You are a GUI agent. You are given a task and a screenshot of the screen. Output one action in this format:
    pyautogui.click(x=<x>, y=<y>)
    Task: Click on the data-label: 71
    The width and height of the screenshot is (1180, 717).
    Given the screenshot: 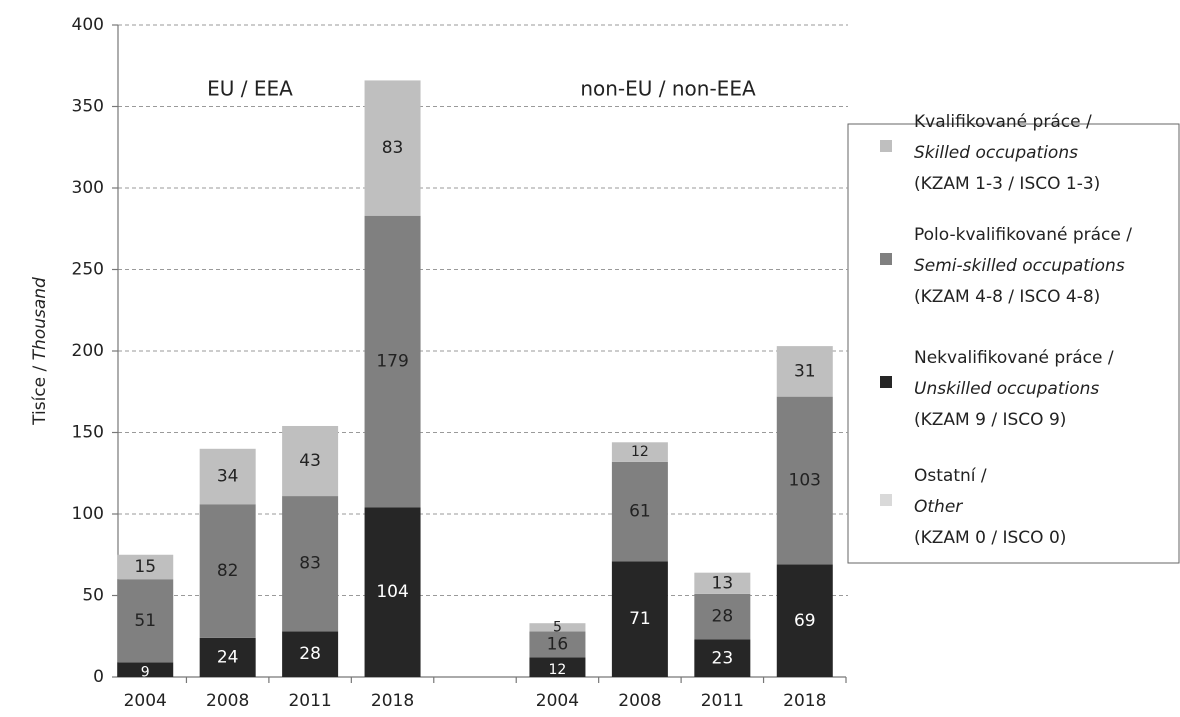 What is the action you would take?
    pyautogui.click(x=640, y=619)
    